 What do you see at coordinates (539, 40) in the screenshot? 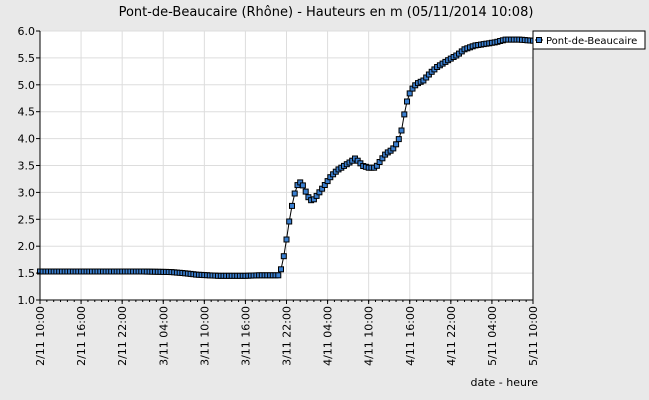
I see `legend-marker` at bounding box center [539, 40].